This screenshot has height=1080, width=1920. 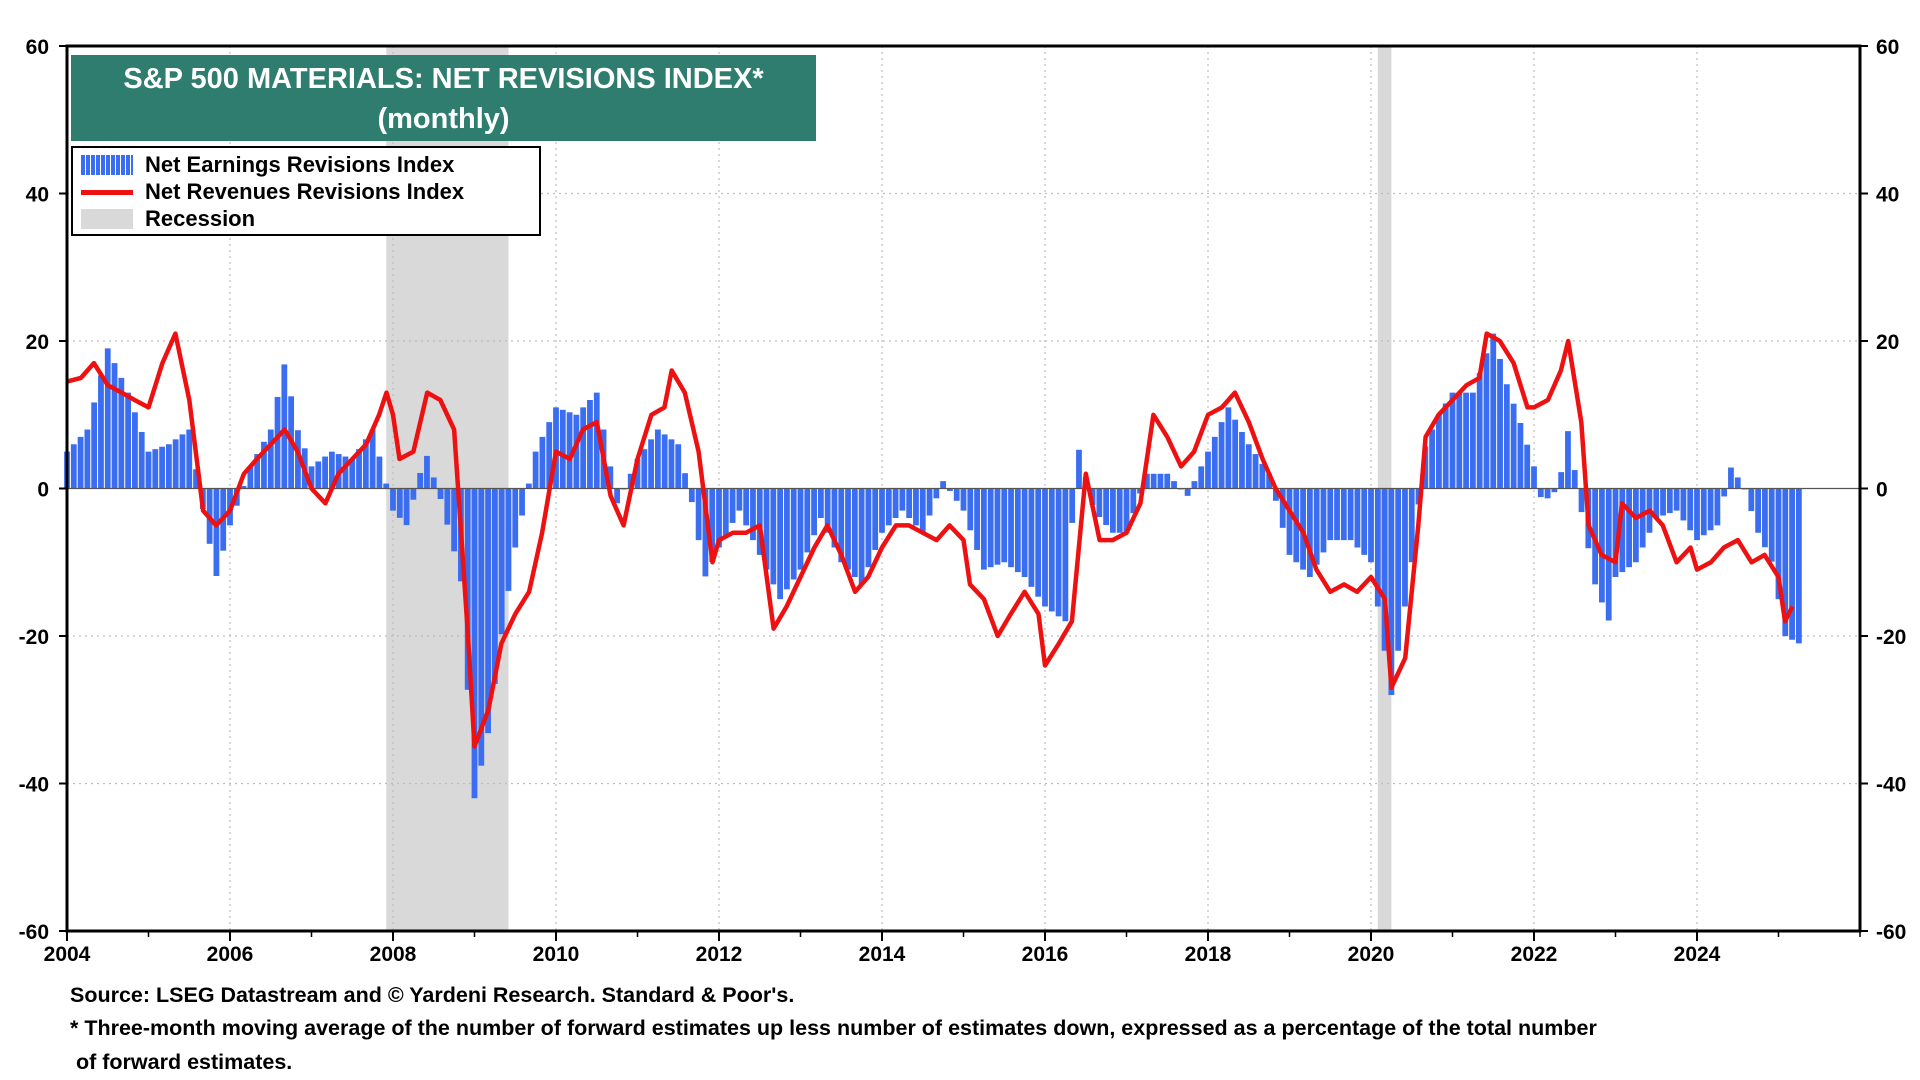 What do you see at coordinates (107, 219) in the screenshot?
I see `legend-recession-swatch` at bounding box center [107, 219].